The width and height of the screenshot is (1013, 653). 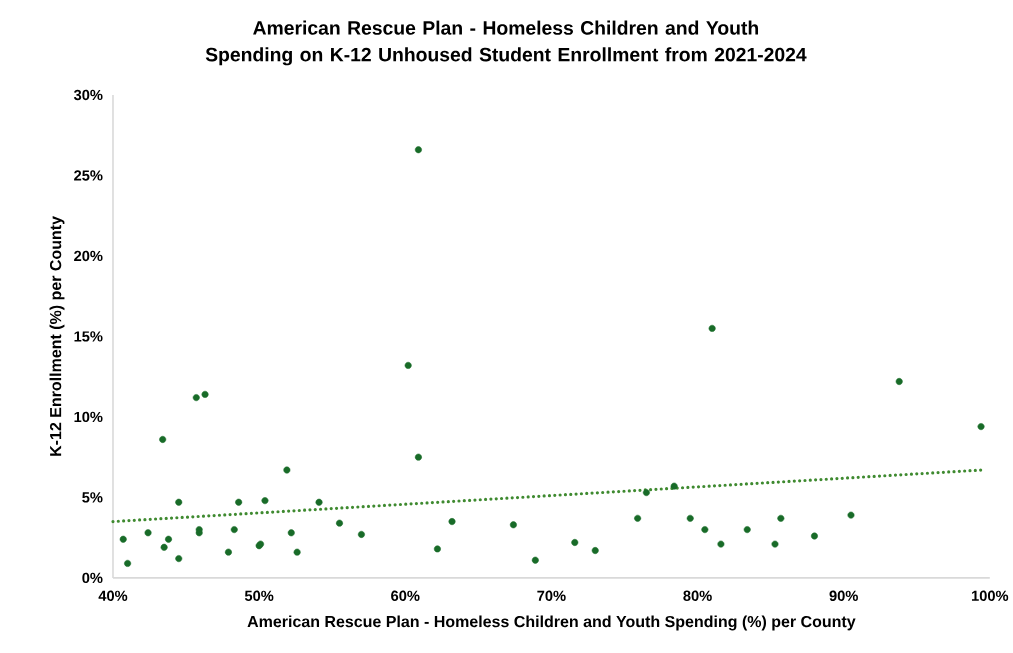 I want to click on x-tick-label: 90%, so click(x=843, y=596).